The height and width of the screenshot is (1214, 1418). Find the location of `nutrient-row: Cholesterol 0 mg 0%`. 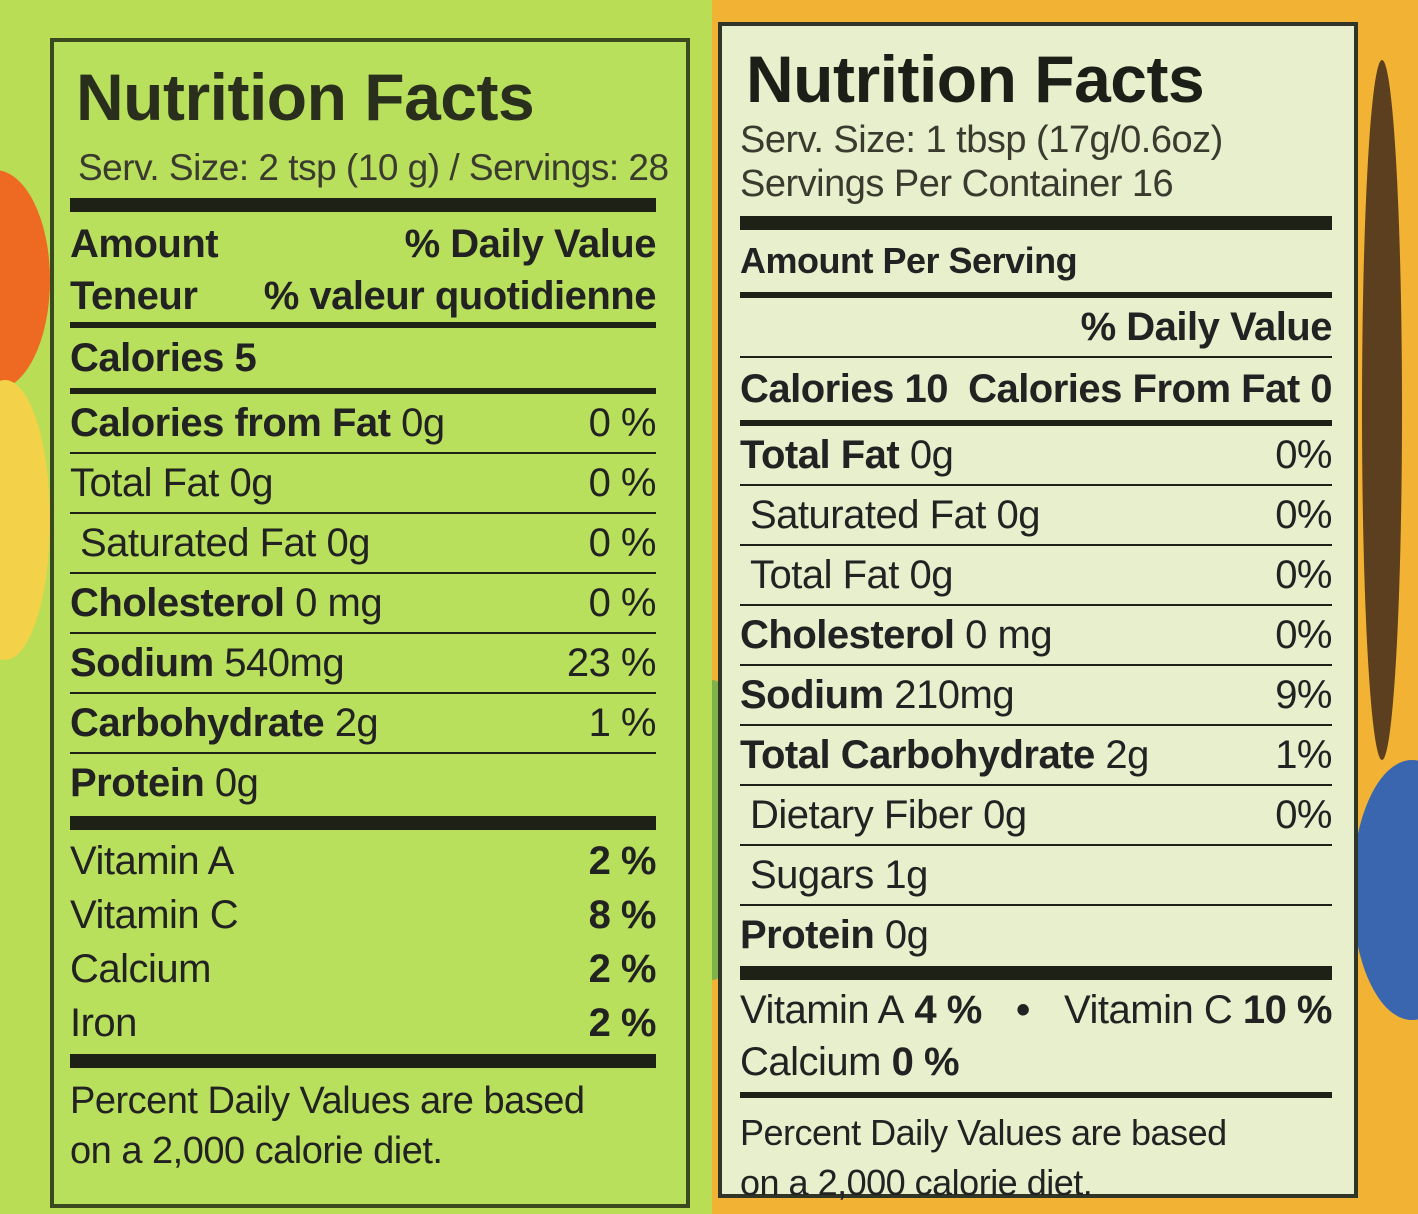

nutrient-row: Cholesterol 0 mg 0% is located at coordinates (1036, 635).